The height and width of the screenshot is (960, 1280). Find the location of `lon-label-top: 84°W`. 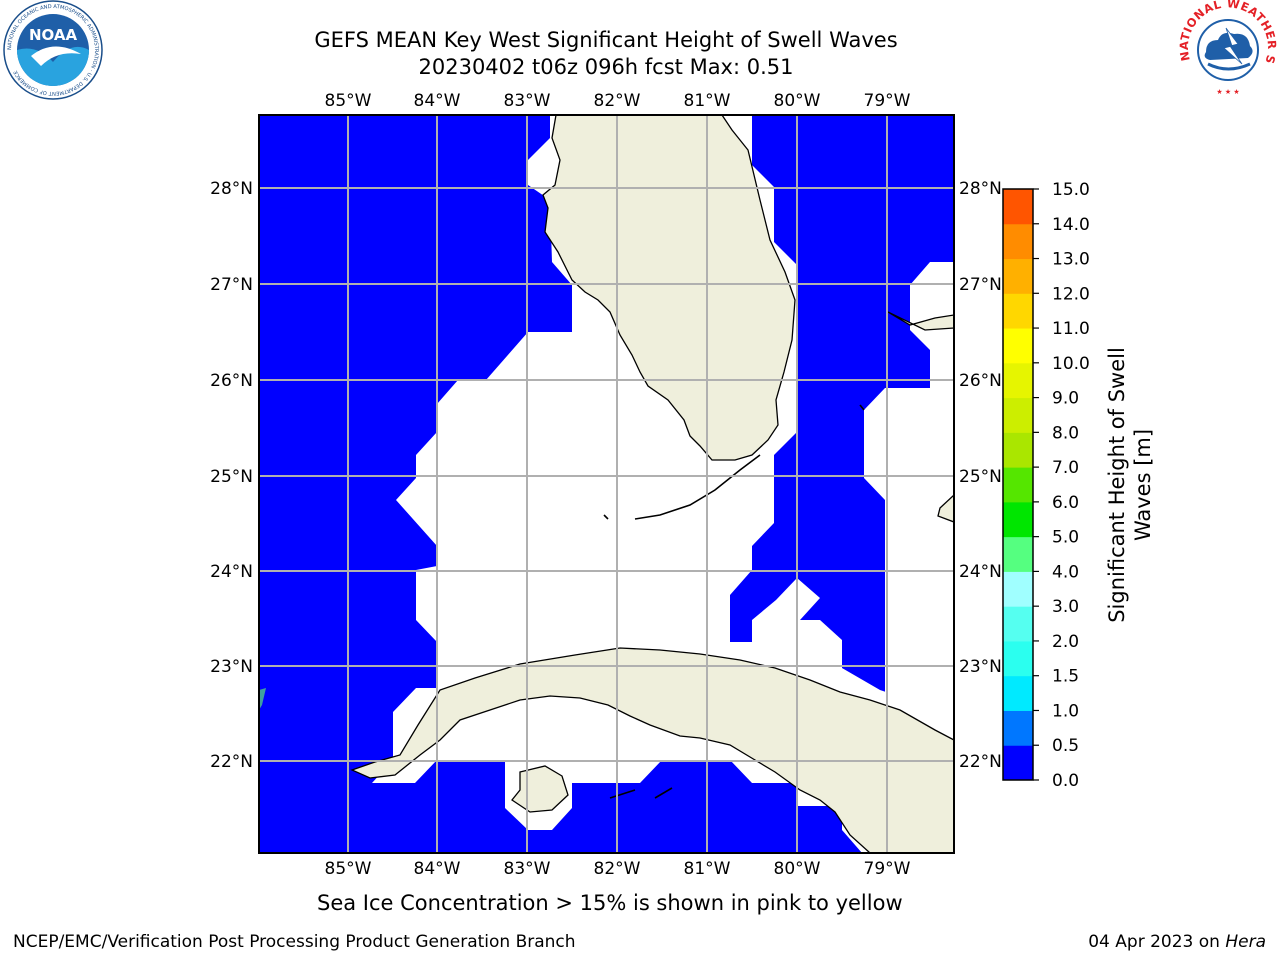

lon-label-top: 84°W is located at coordinates (437, 101).